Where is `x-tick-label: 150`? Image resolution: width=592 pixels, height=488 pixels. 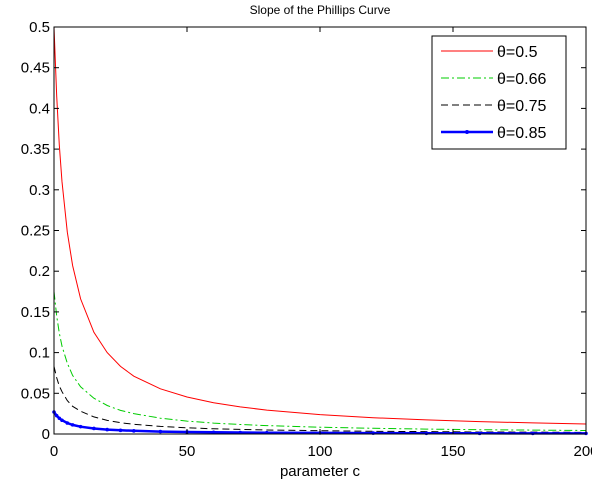
x-tick-label: 150 is located at coordinates (452, 451).